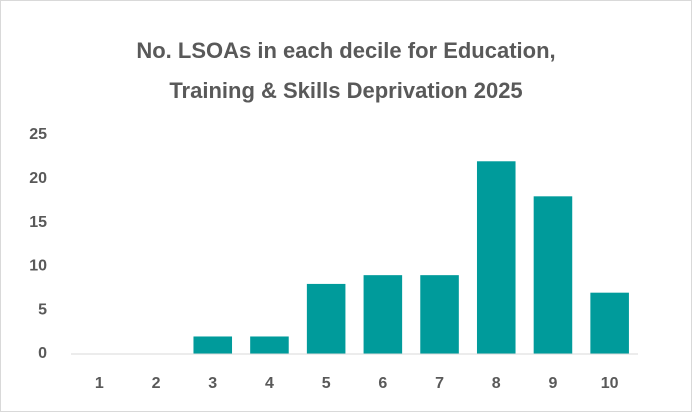 This screenshot has height=412, width=692. What do you see at coordinates (212, 383) in the screenshot?
I see `x-tick-label: 3` at bounding box center [212, 383].